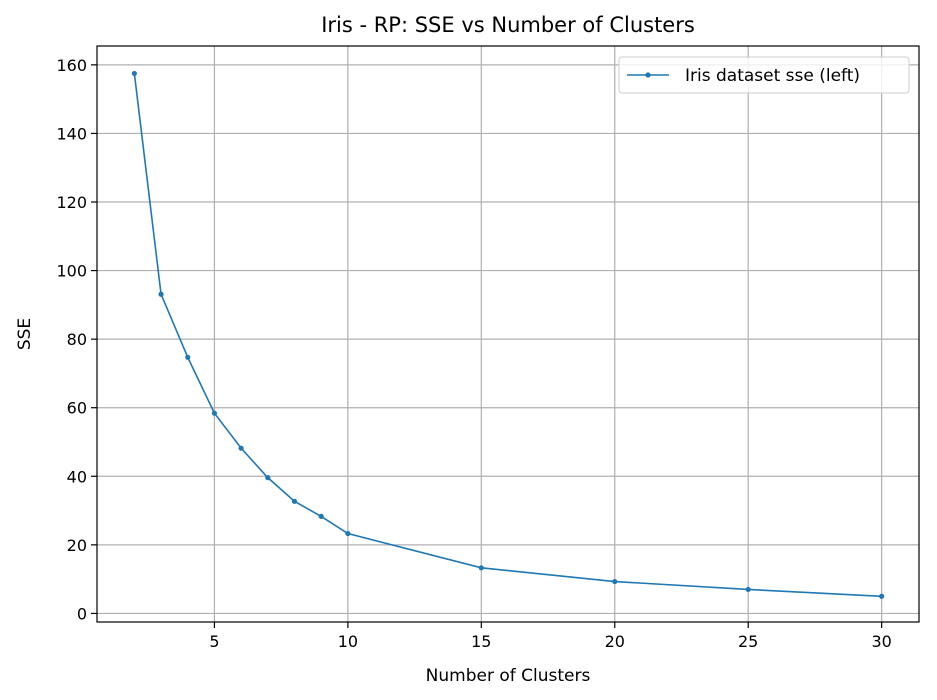 This screenshot has width=937, height=700. I want to click on x-tick-label: 20, so click(615, 641).